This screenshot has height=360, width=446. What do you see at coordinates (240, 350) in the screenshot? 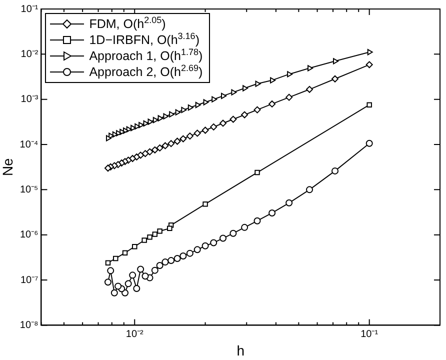
I see `x-axis-title: h` at bounding box center [240, 350].